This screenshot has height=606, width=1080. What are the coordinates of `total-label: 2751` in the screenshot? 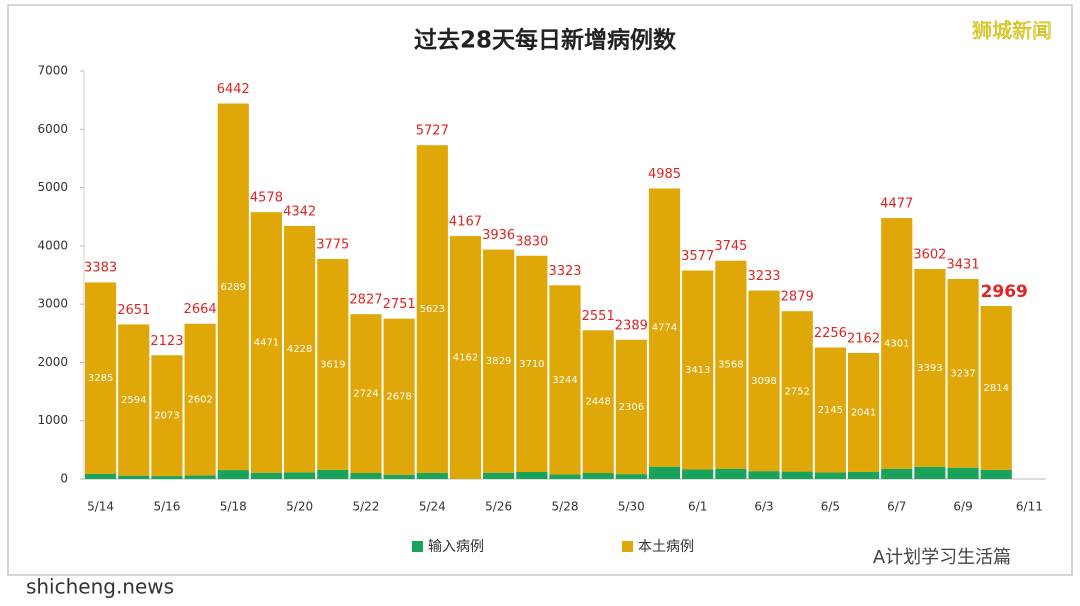 It's located at (399, 304).